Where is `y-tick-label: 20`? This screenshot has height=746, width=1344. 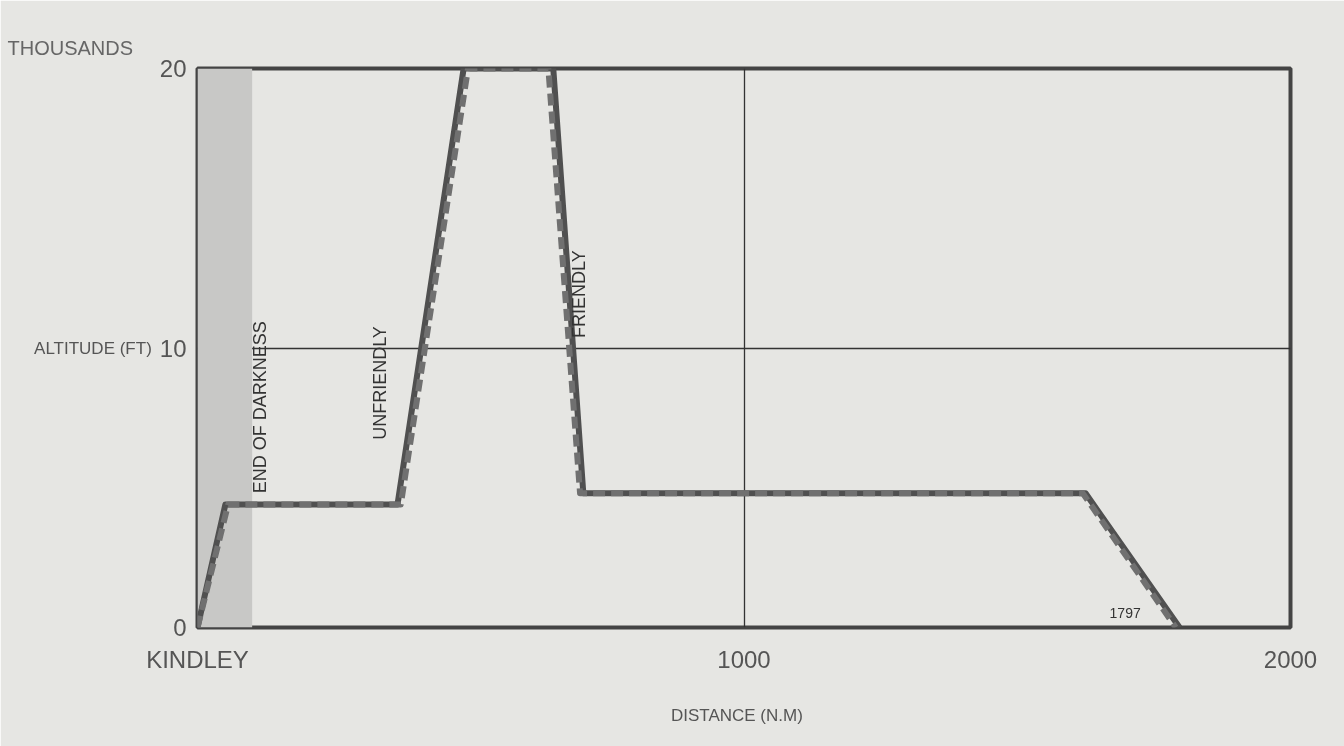
y-tick-label: 20 is located at coordinates (173, 68).